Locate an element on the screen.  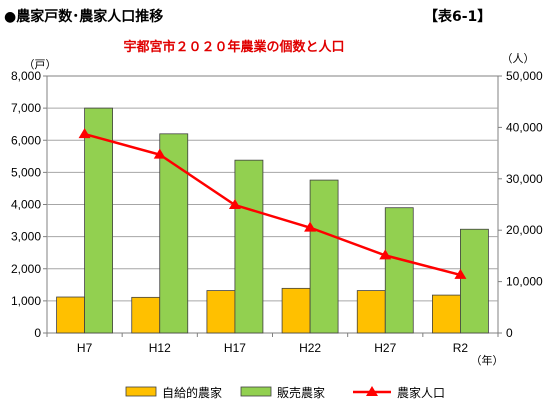
left-tick-label: 2,000 is located at coordinates (26, 269).